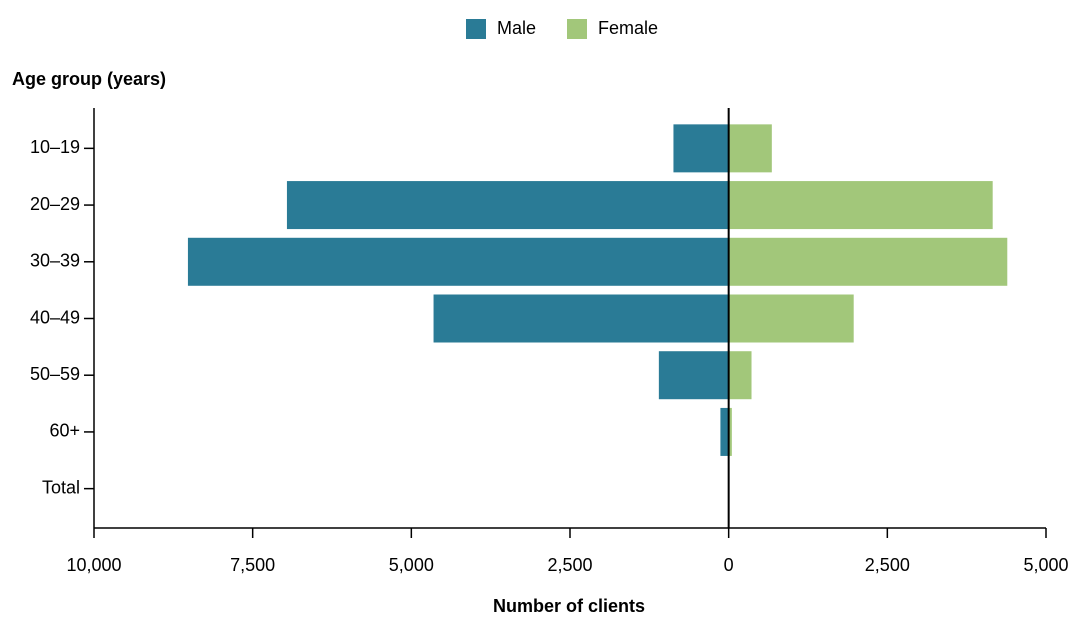  What do you see at coordinates (55, 374) in the screenshot?
I see `y-tick-label: 50–59` at bounding box center [55, 374].